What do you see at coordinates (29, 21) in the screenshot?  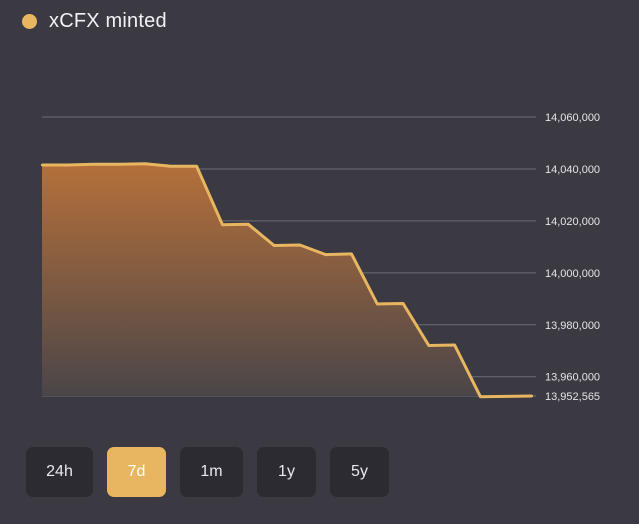 I see `legend-dot-icon` at bounding box center [29, 21].